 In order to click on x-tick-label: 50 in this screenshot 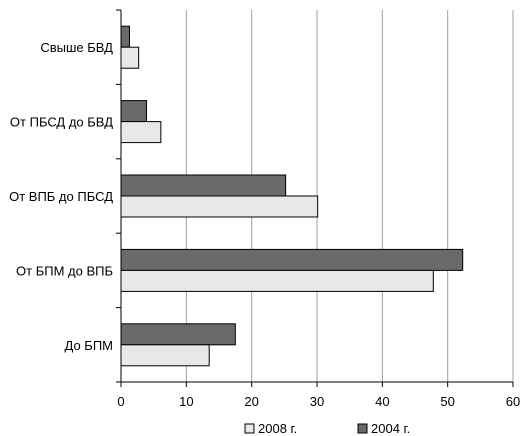, I will do `click(447, 401)`.